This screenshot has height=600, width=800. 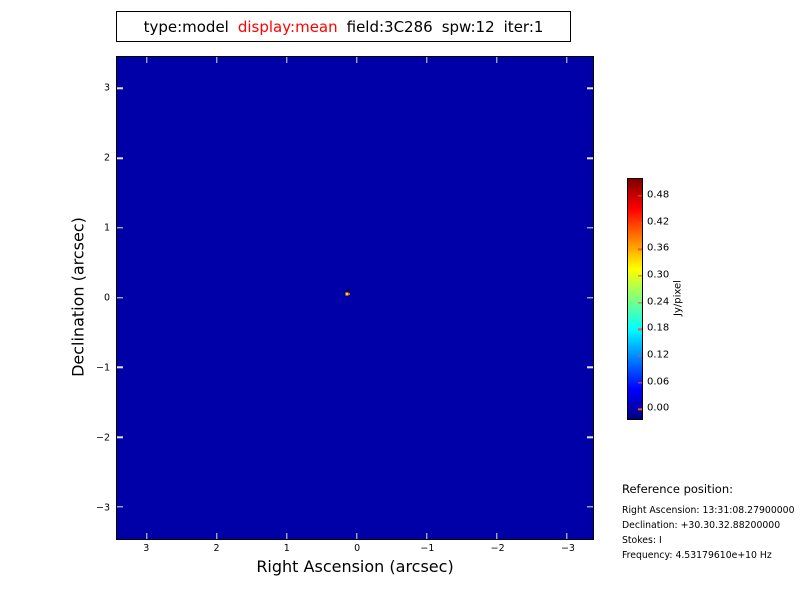 I want to click on x-tick-label: 0, so click(x=357, y=548).